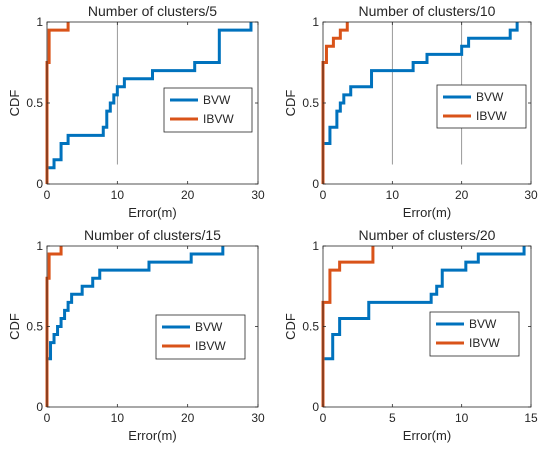  What do you see at coordinates (152, 235) in the screenshot?
I see `chart-title: Number of clusters/15` at bounding box center [152, 235].